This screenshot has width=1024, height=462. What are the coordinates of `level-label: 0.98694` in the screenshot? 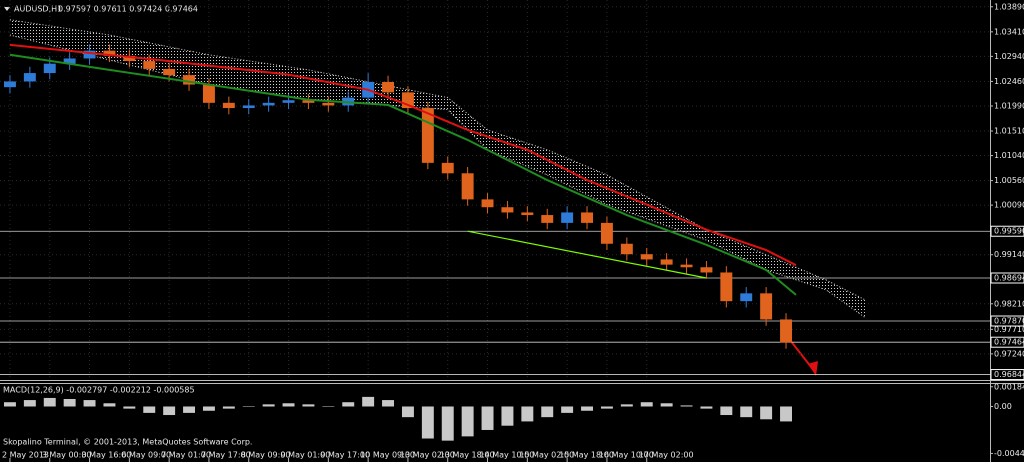 It's located at (1009, 278).